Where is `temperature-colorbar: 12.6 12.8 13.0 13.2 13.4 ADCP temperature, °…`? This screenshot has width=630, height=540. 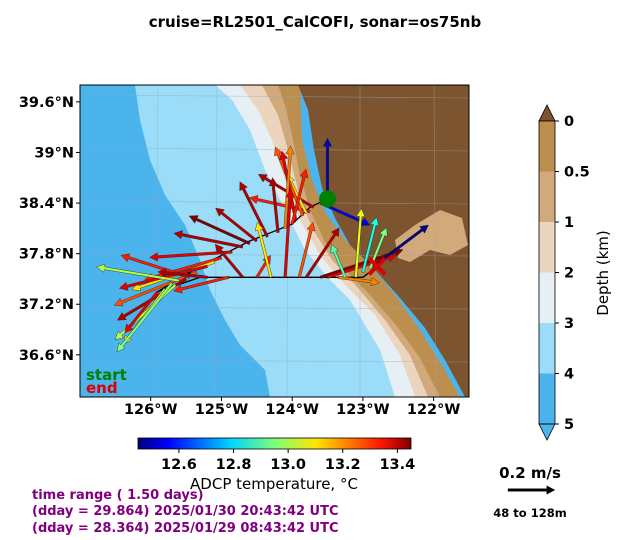 temperature-colorbar: 12.6 12.8 13.0 13.2 13.4 ADCP temperature, °… is located at coordinates (276, 465).